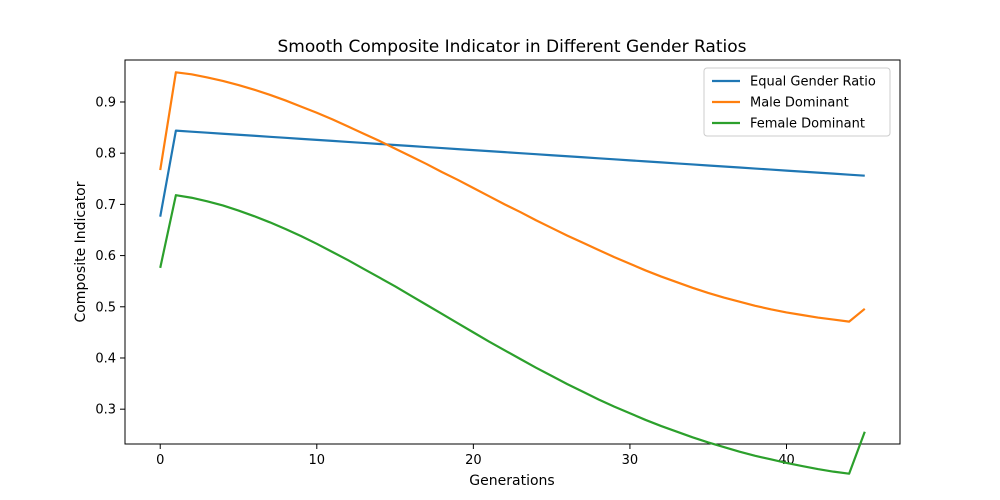 This screenshot has width=1000, height=500. I want to click on y-axis-title: Composite Indicator, so click(81, 251).